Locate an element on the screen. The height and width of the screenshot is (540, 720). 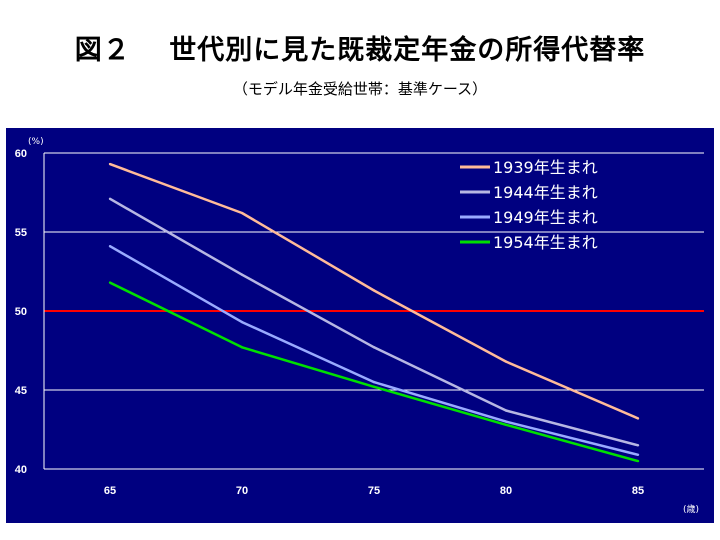
x-tick-label: 75 is located at coordinates (374, 491).